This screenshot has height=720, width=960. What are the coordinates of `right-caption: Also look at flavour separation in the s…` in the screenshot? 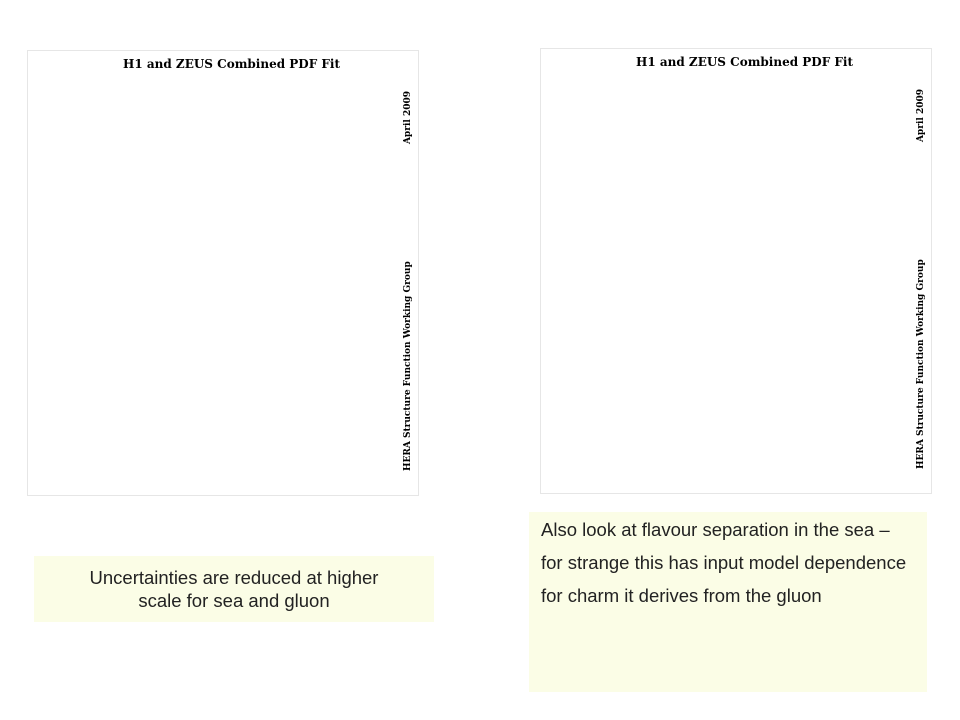 It's located at (728, 602).